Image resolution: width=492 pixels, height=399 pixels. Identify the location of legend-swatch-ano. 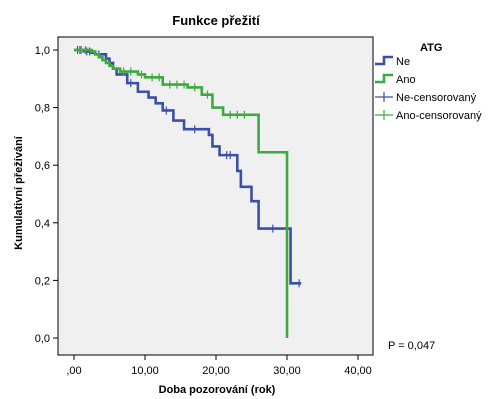
(384, 78).